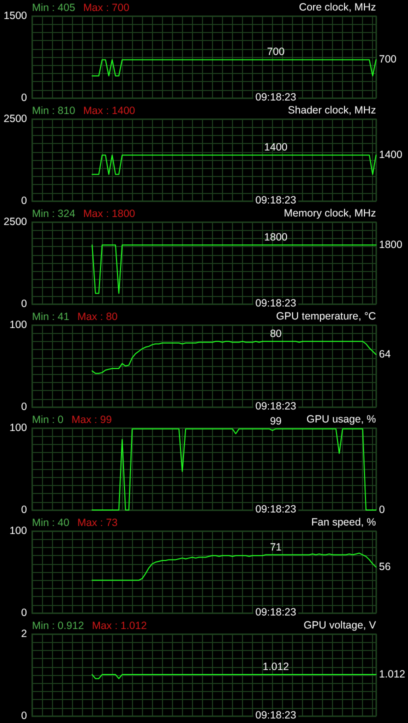 Image resolution: width=408 pixels, height=723 pixels. Describe the element at coordinates (341, 420) in the screenshot. I see `chart-title: GPU usage, %` at that location.